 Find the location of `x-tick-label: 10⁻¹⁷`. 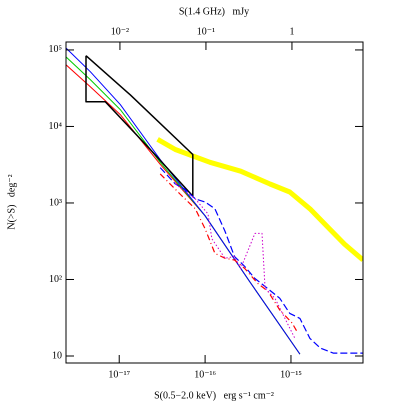

x-tick-label: 10⁻¹⁷ is located at coordinates (119, 374).